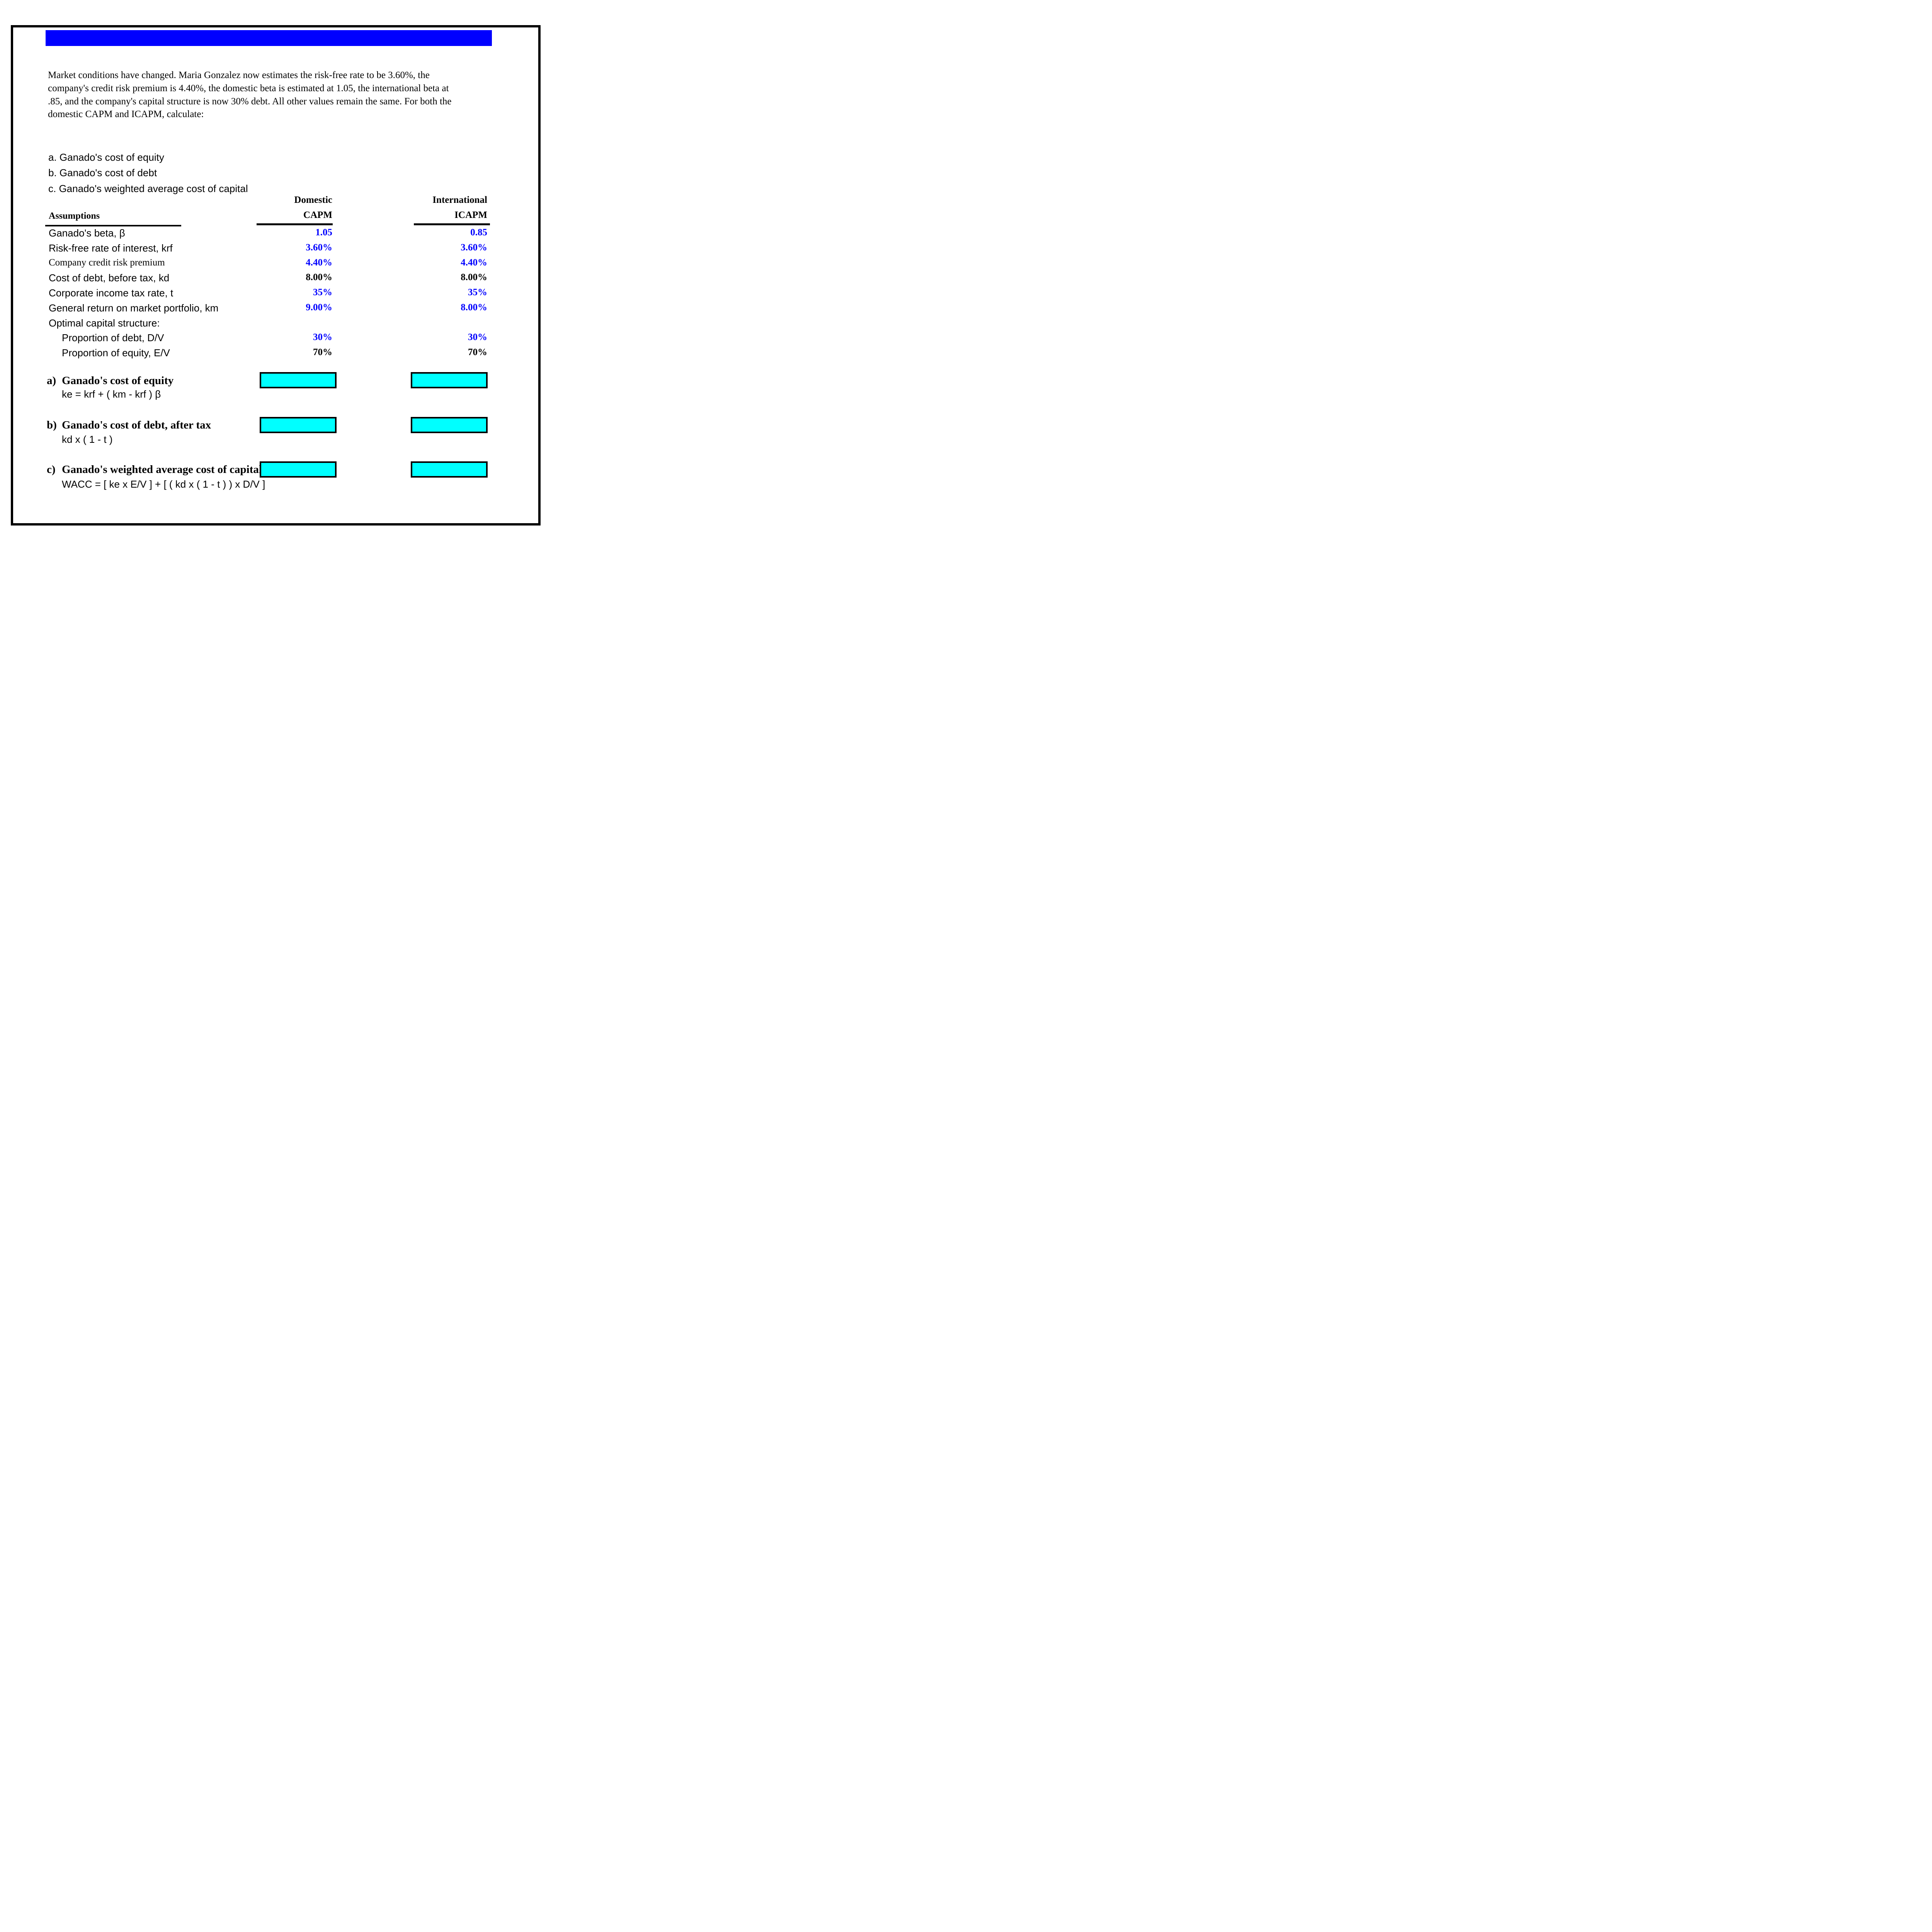  I want to click on assumption-row: Company credit risk premium 4.40% 4.40%, so click(268, 264).